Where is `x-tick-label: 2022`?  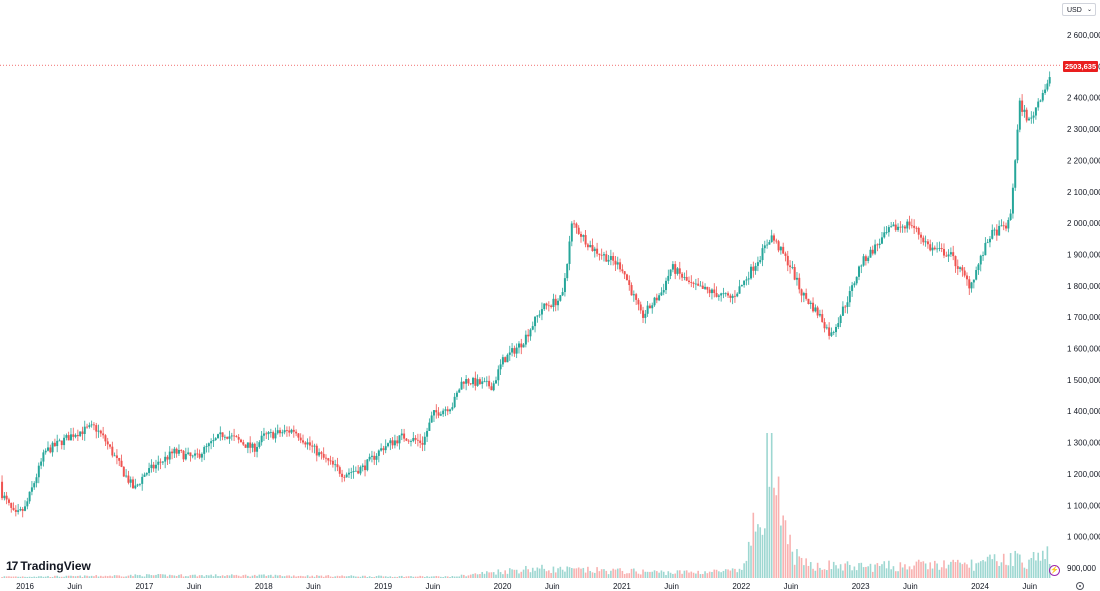
x-tick-label: 2022 is located at coordinates (741, 586).